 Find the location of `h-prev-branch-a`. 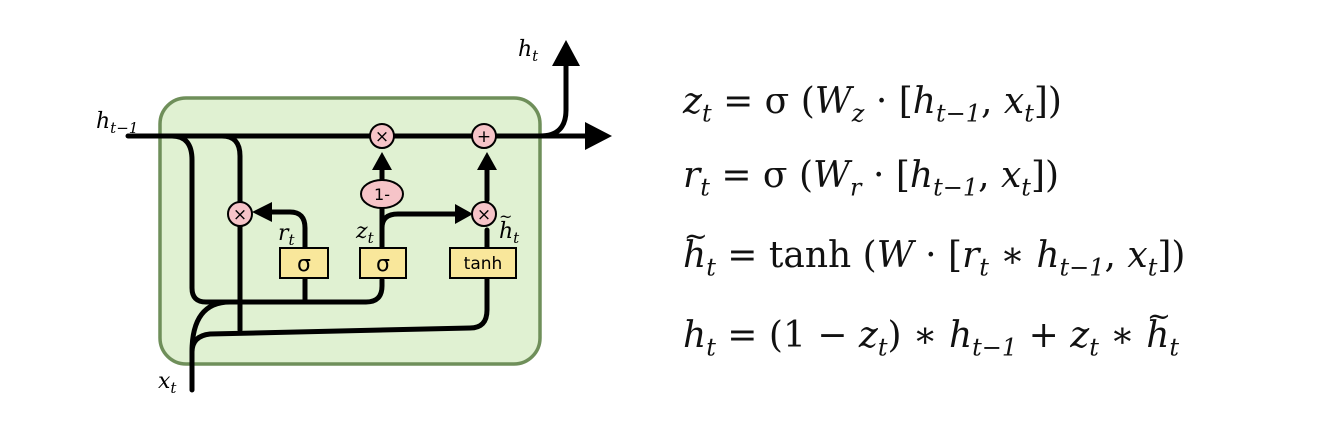

h-prev-branch-a is located at coordinates (277, 219).